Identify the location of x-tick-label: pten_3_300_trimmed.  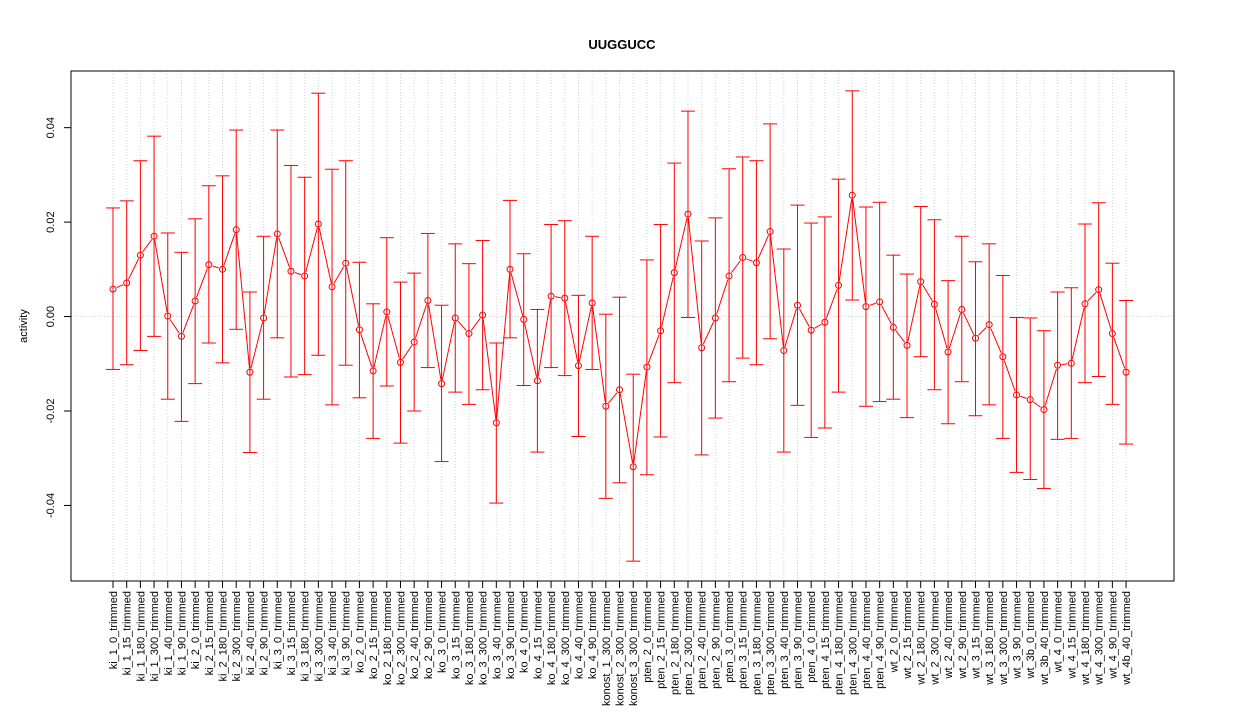
(771, 643).